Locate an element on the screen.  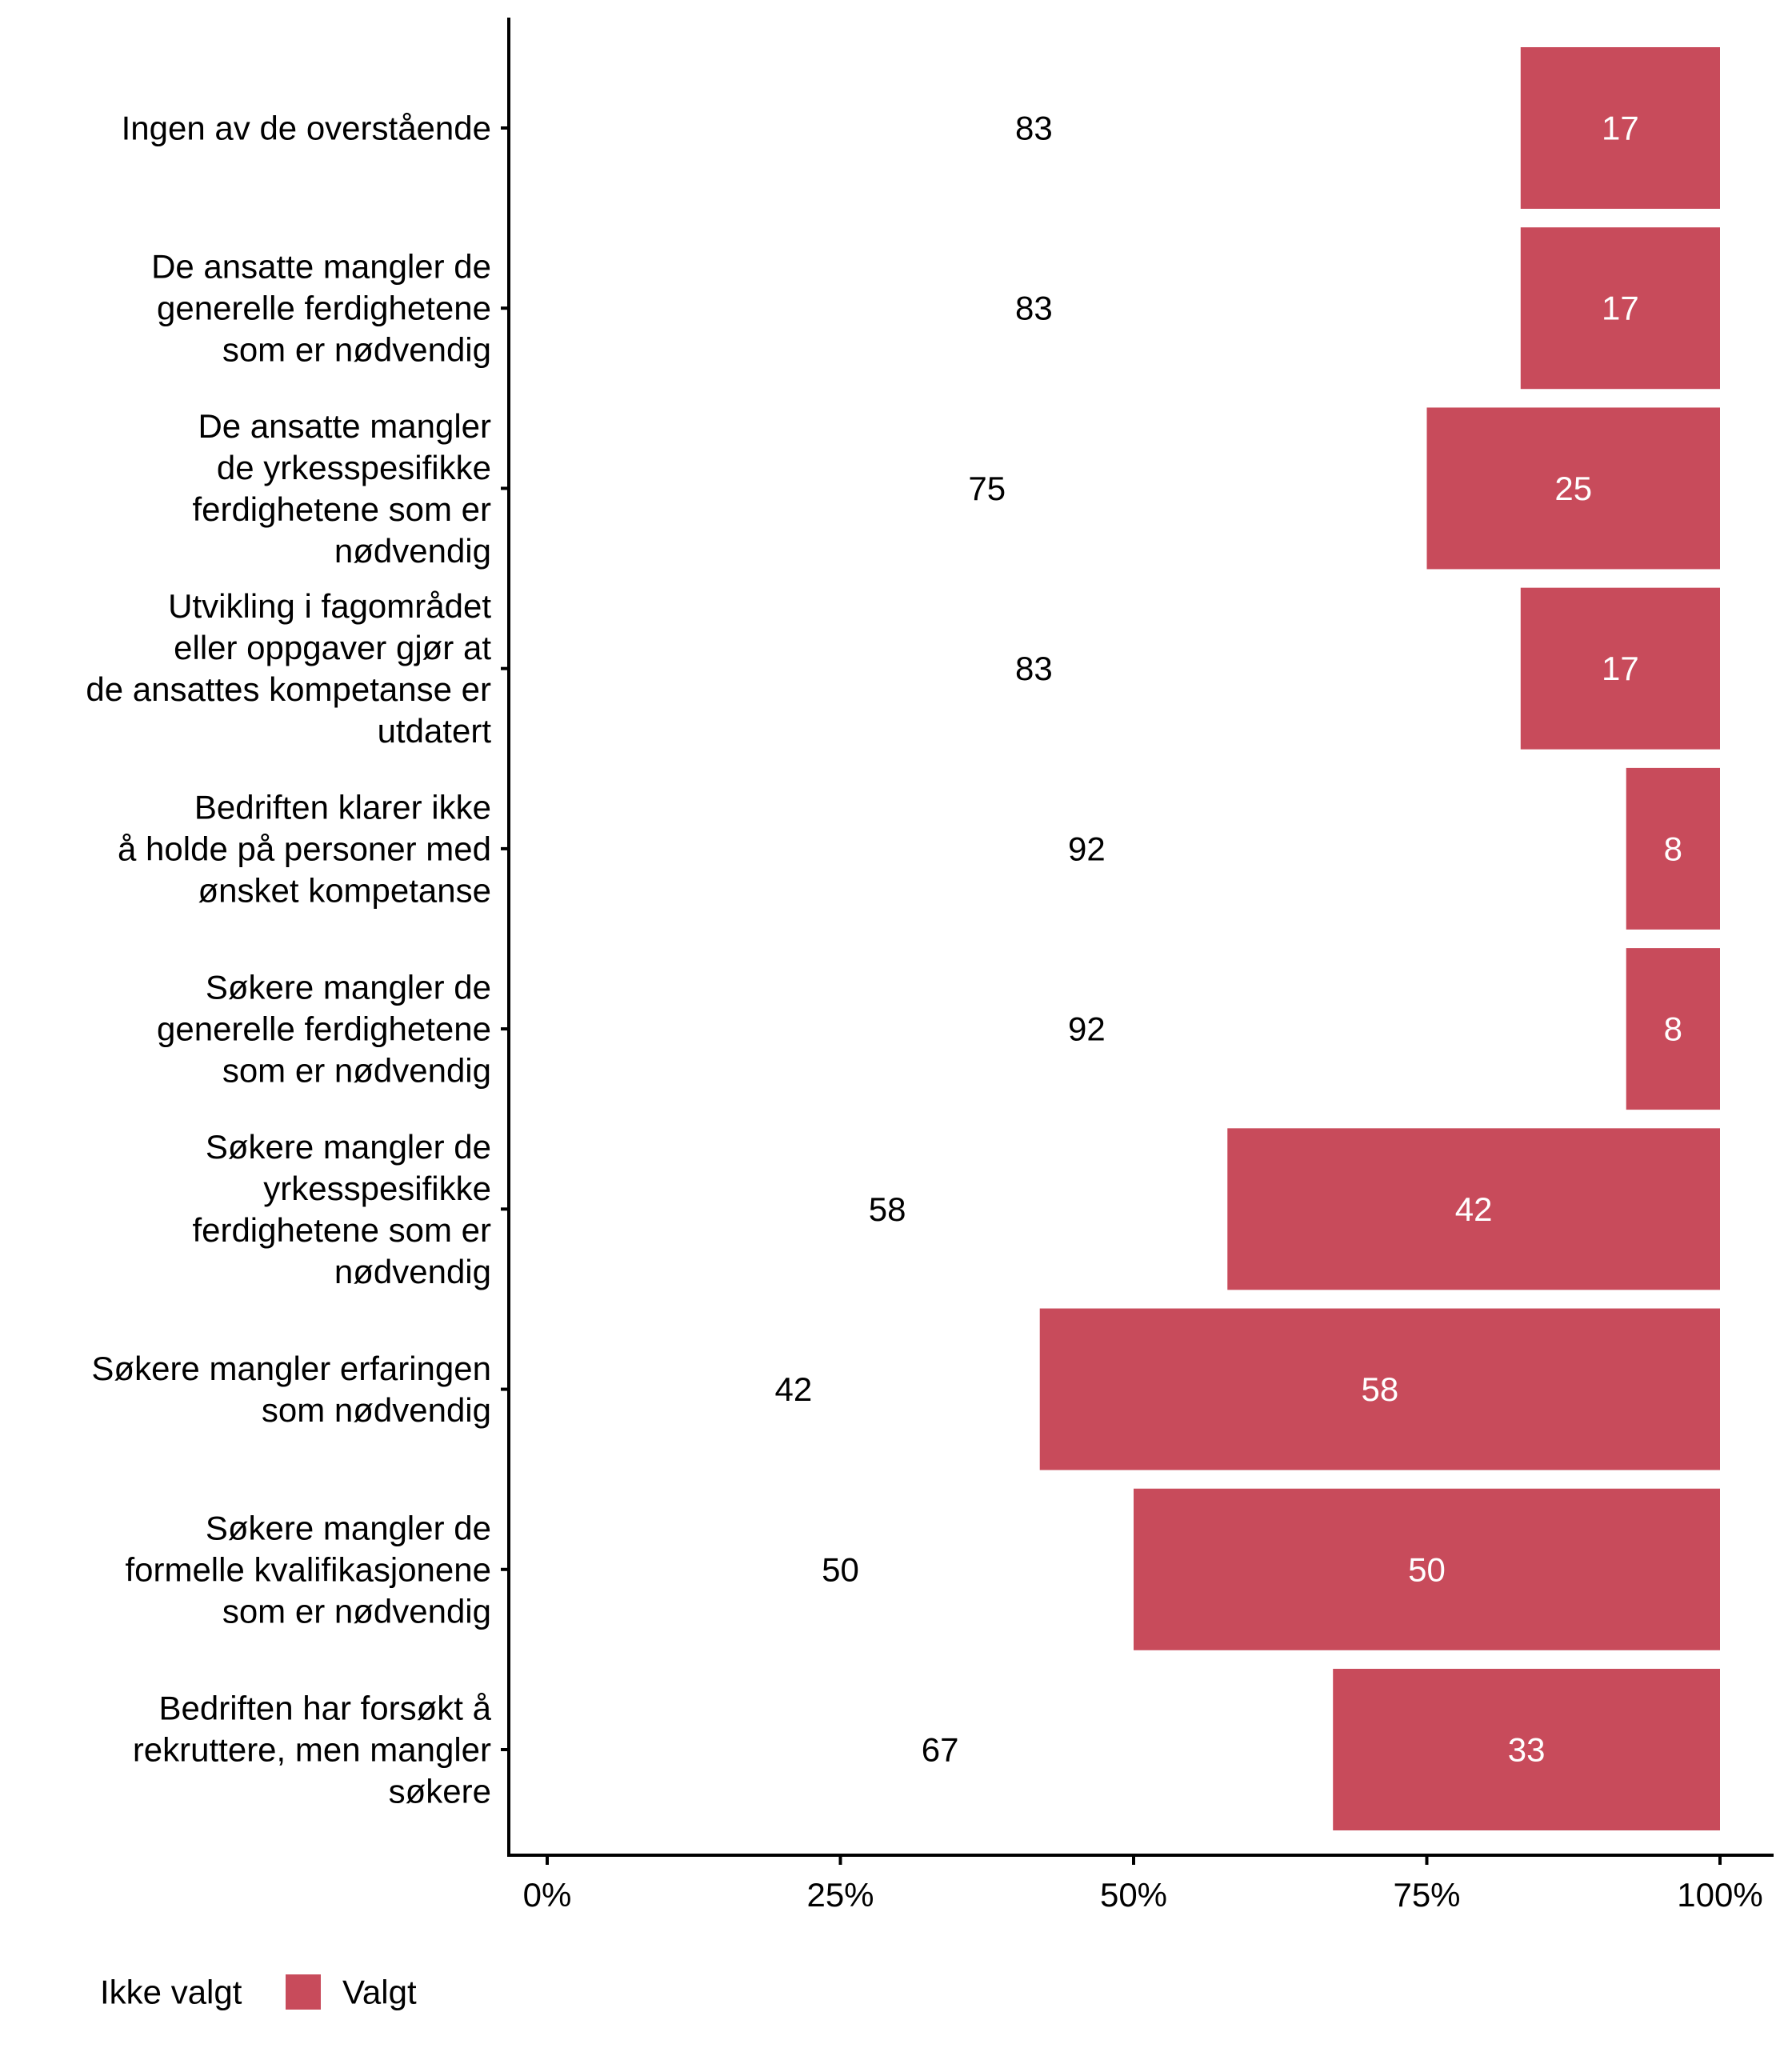
data-label-ikke-valgt: 58 is located at coordinates (887, 1209).